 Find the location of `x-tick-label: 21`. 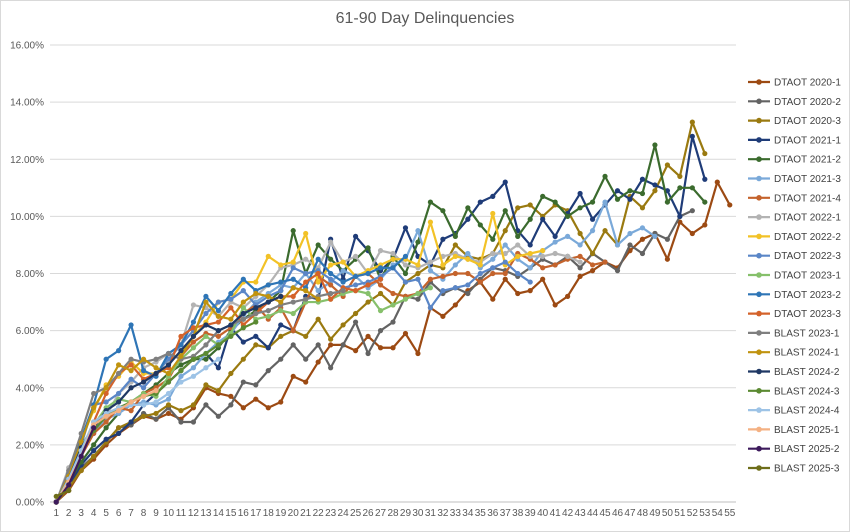

x-tick-label: 21 is located at coordinates (306, 513).